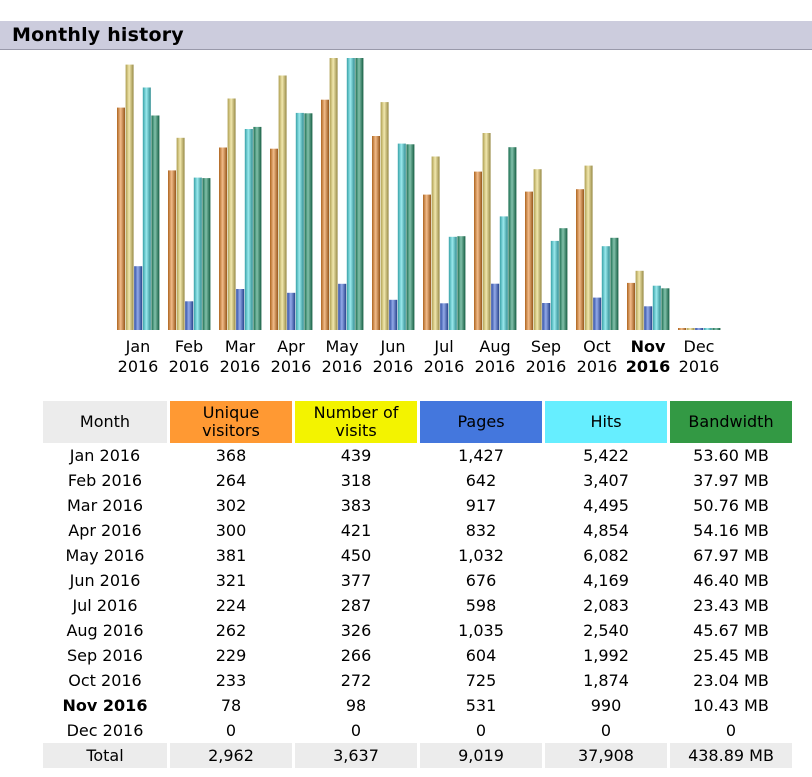 The image size is (812, 777). I want to click on bar-unique-visitors-nov, so click(631, 306).